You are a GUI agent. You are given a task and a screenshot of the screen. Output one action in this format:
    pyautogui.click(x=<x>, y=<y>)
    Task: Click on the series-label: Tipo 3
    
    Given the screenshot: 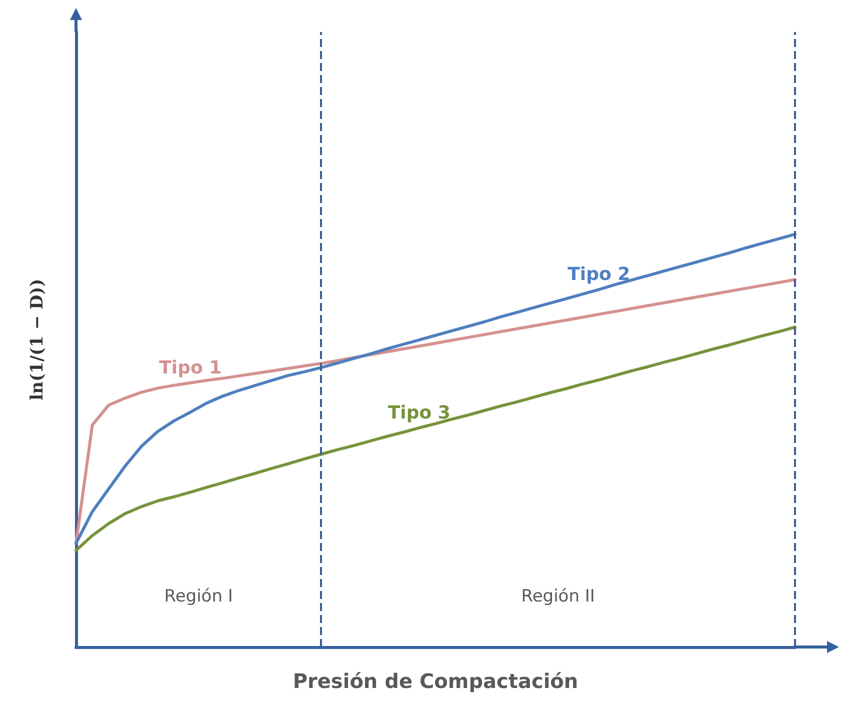 What is the action you would take?
    pyautogui.click(x=419, y=413)
    